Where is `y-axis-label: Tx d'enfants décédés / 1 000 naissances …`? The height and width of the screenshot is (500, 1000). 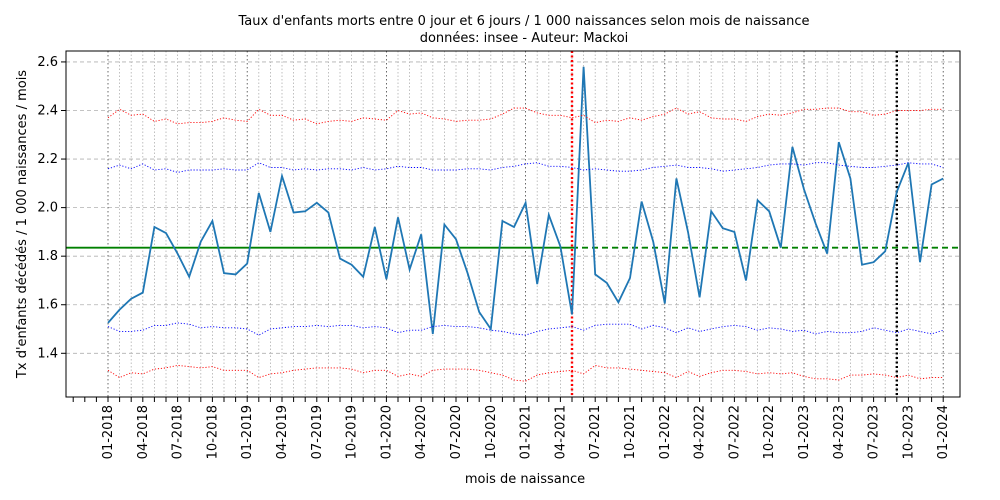 y-axis-label: Tx d'enfants décédés / 1 000 naissances … is located at coordinates (22, 224).